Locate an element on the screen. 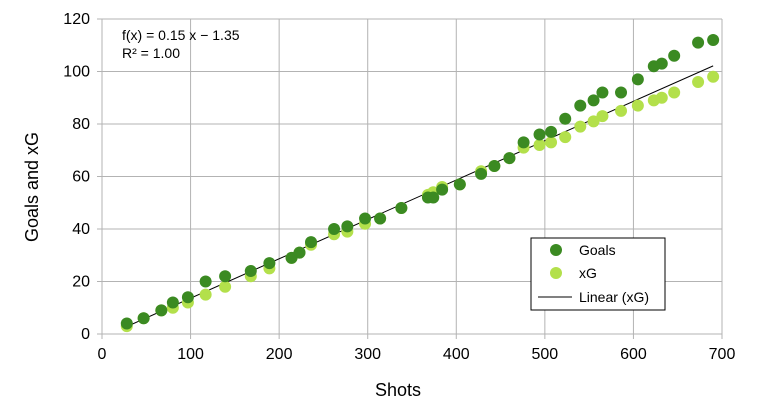  legend: Goals xG Linear (xG) is located at coordinates (598, 274).